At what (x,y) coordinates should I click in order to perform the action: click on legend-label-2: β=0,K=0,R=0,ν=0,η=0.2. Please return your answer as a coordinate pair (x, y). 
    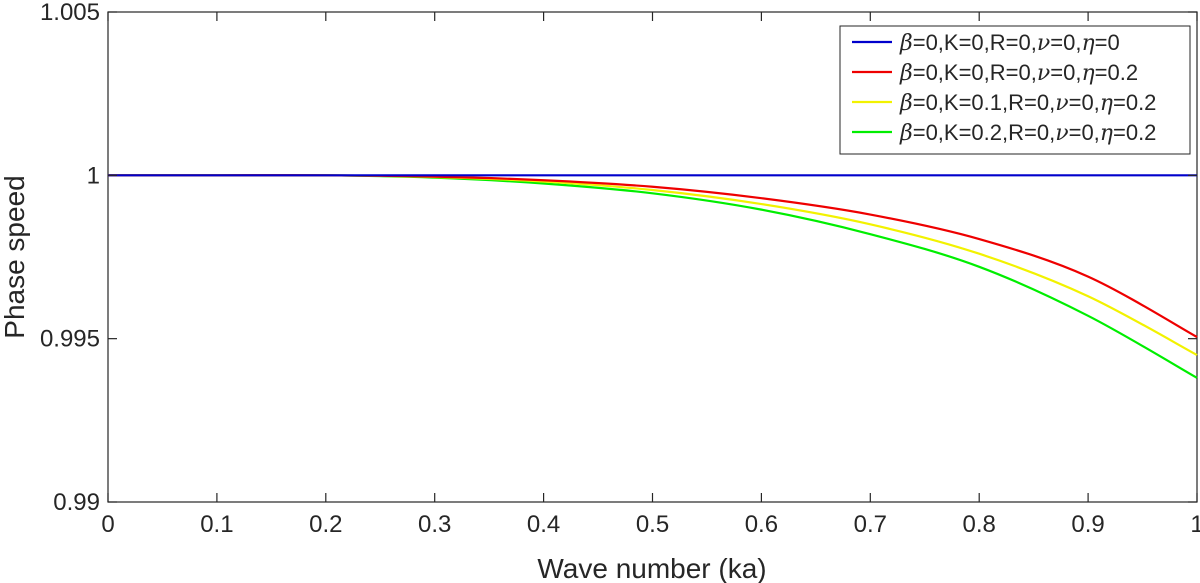
    Looking at the image, I should click on (1018, 73).